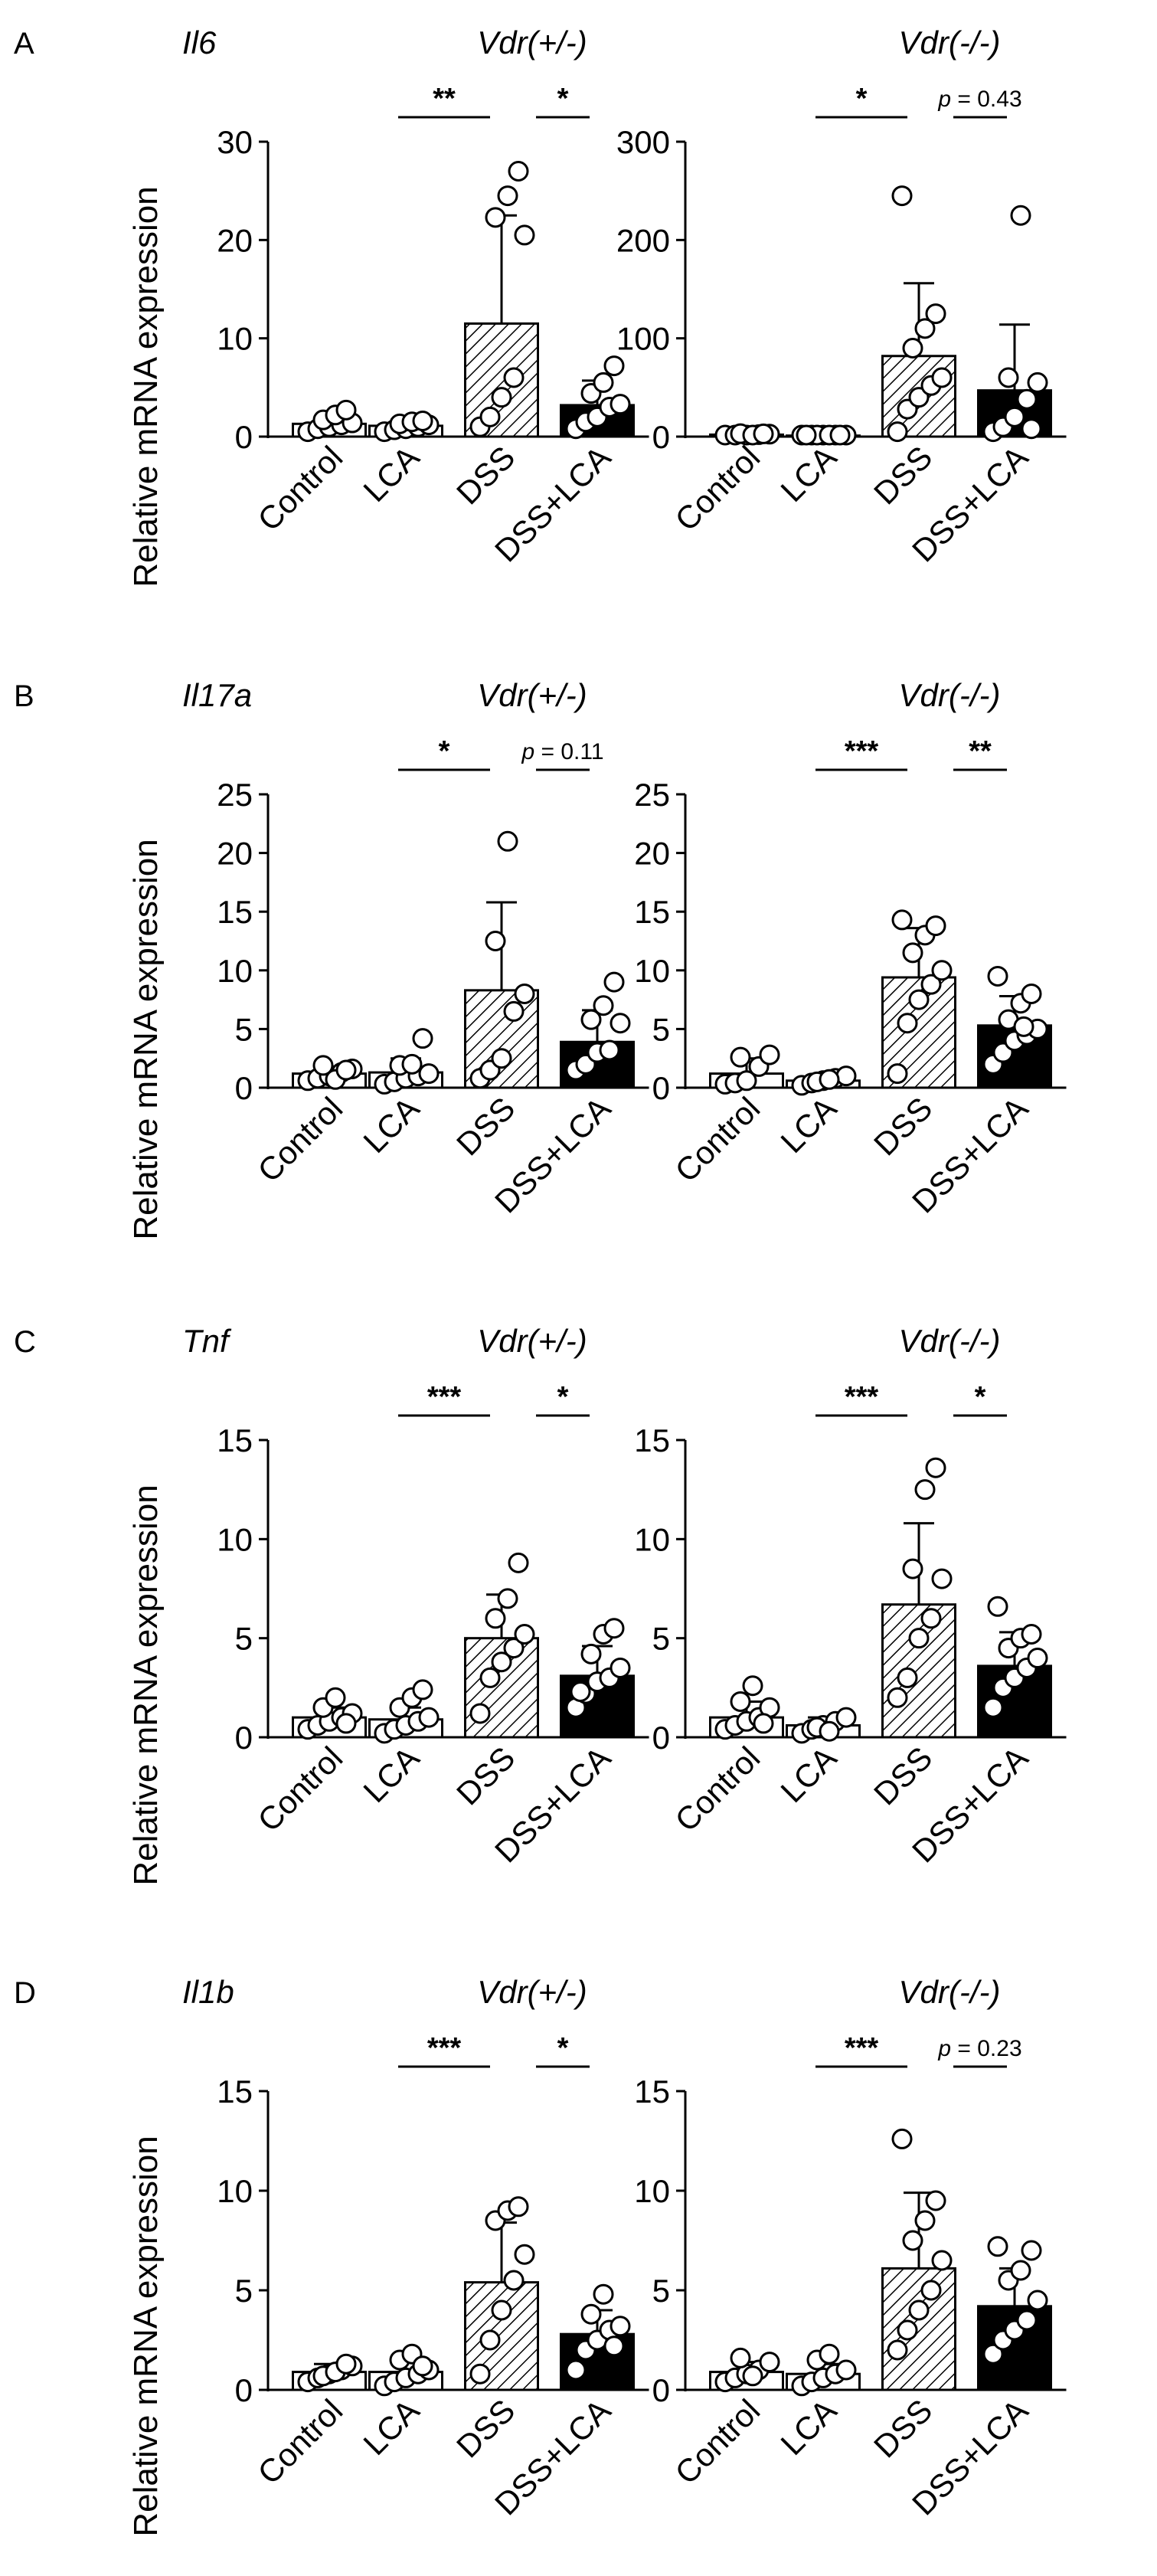 The width and height of the screenshot is (1157, 2576). Describe the element at coordinates (643, 339) in the screenshot. I see `y-tick-label: 100` at that location.